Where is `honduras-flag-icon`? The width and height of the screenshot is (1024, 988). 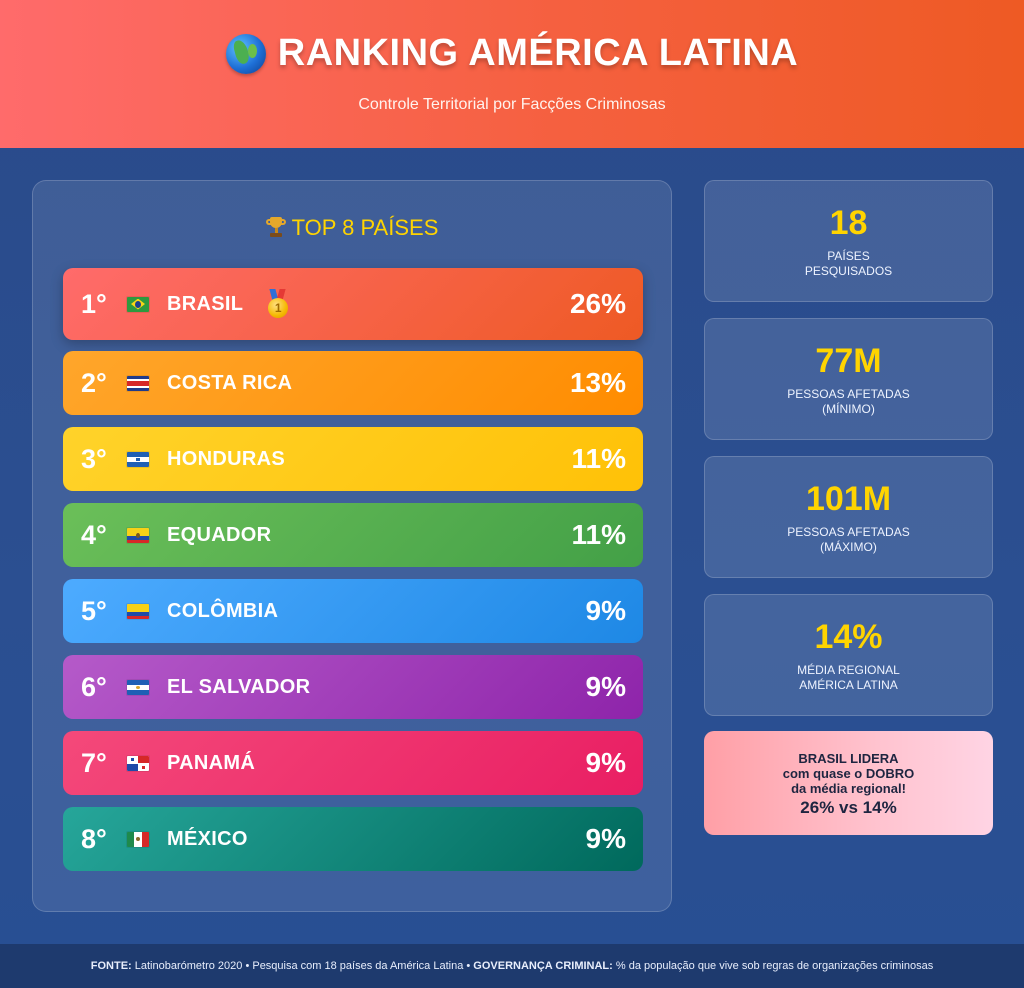
honduras-flag-icon is located at coordinates (138, 459).